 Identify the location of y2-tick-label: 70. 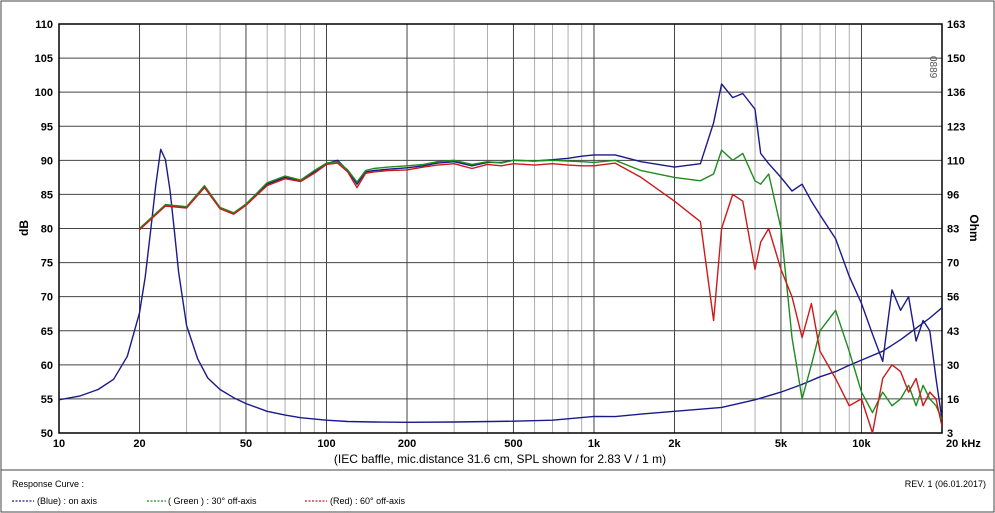
(953, 264).